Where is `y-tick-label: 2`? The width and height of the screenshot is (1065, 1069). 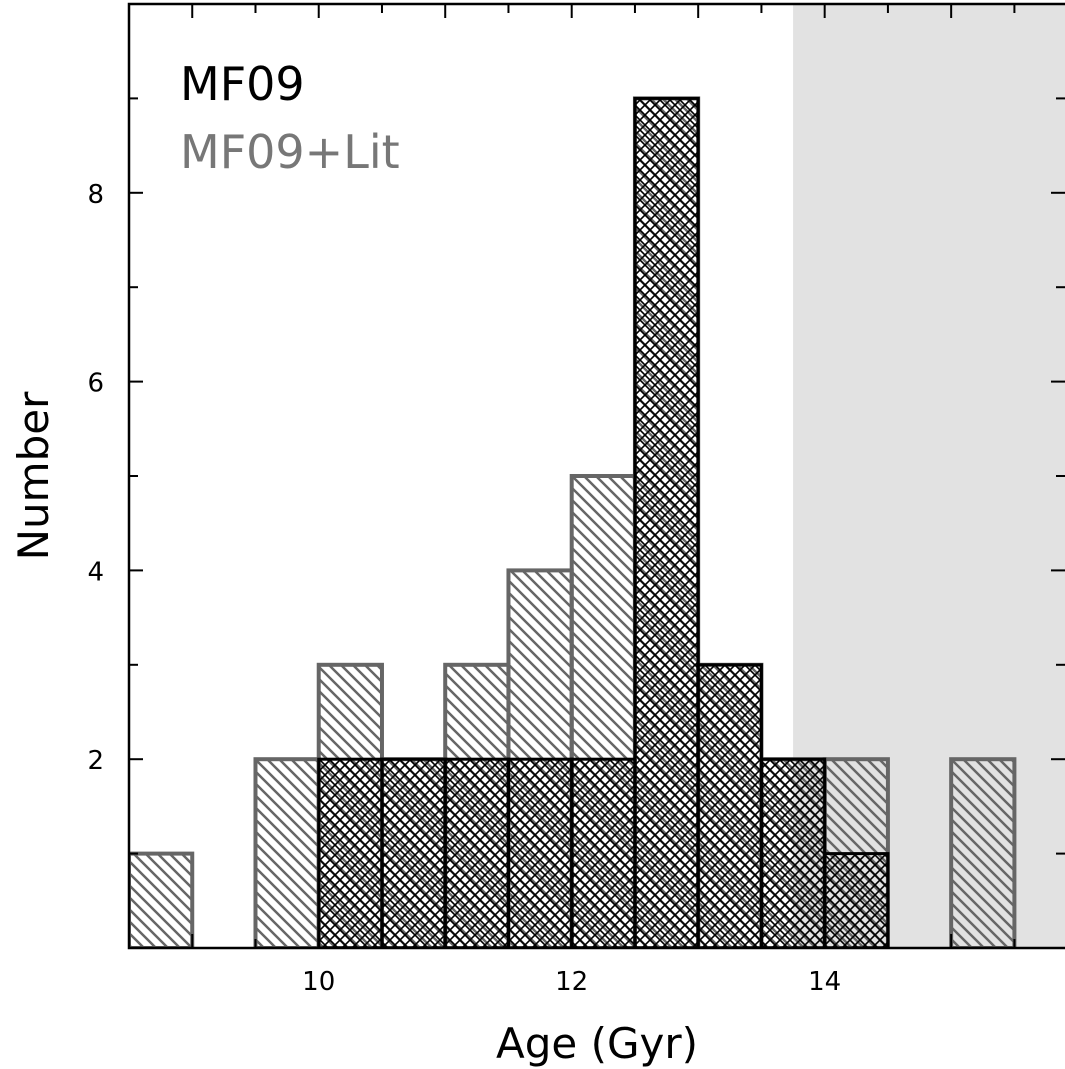 y-tick-label: 2 is located at coordinates (95, 761).